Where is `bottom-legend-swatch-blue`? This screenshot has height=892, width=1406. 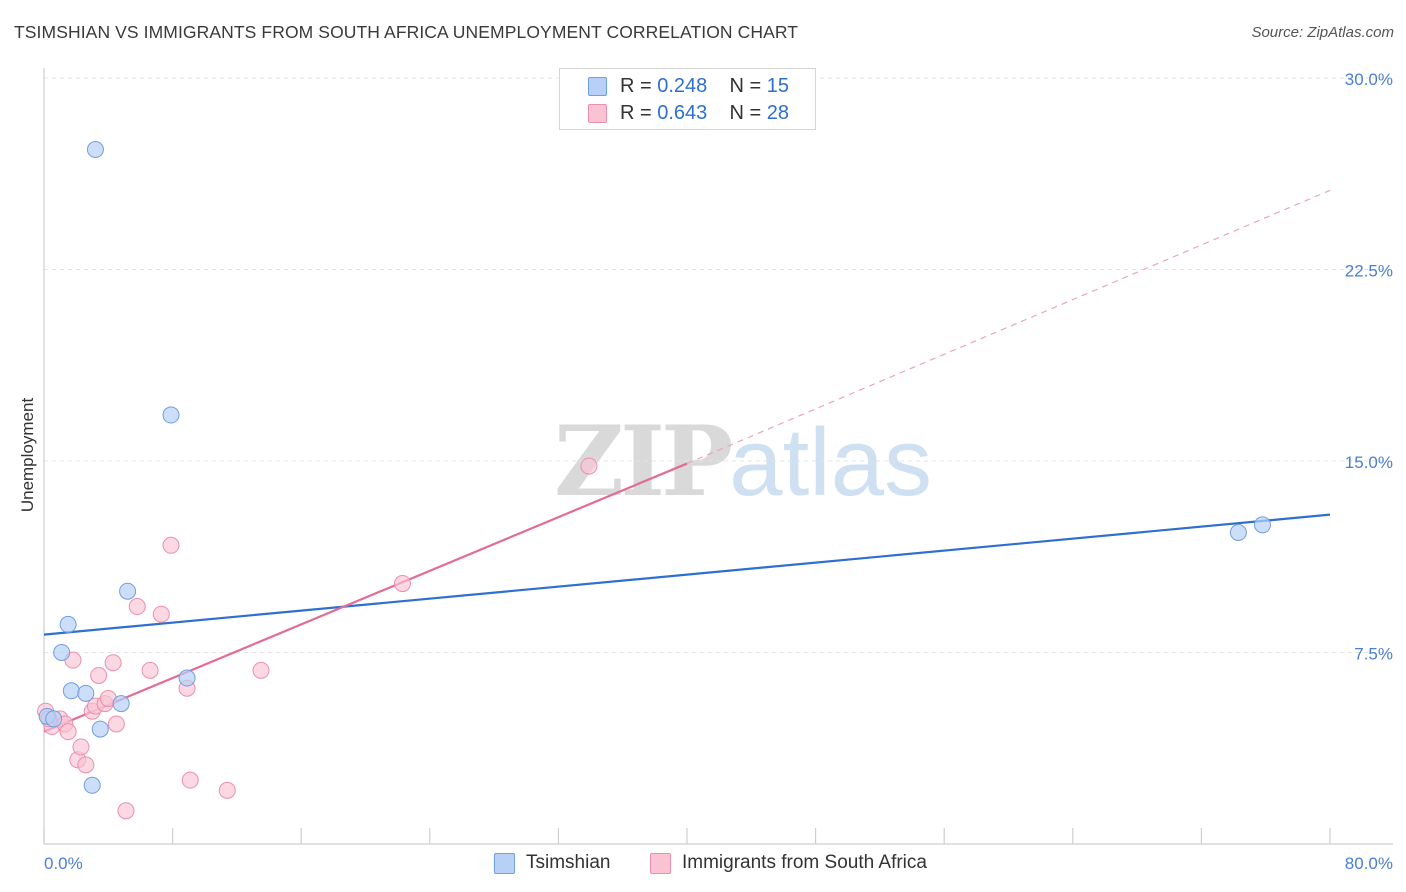 bottom-legend-swatch-blue is located at coordinates (504, 863).